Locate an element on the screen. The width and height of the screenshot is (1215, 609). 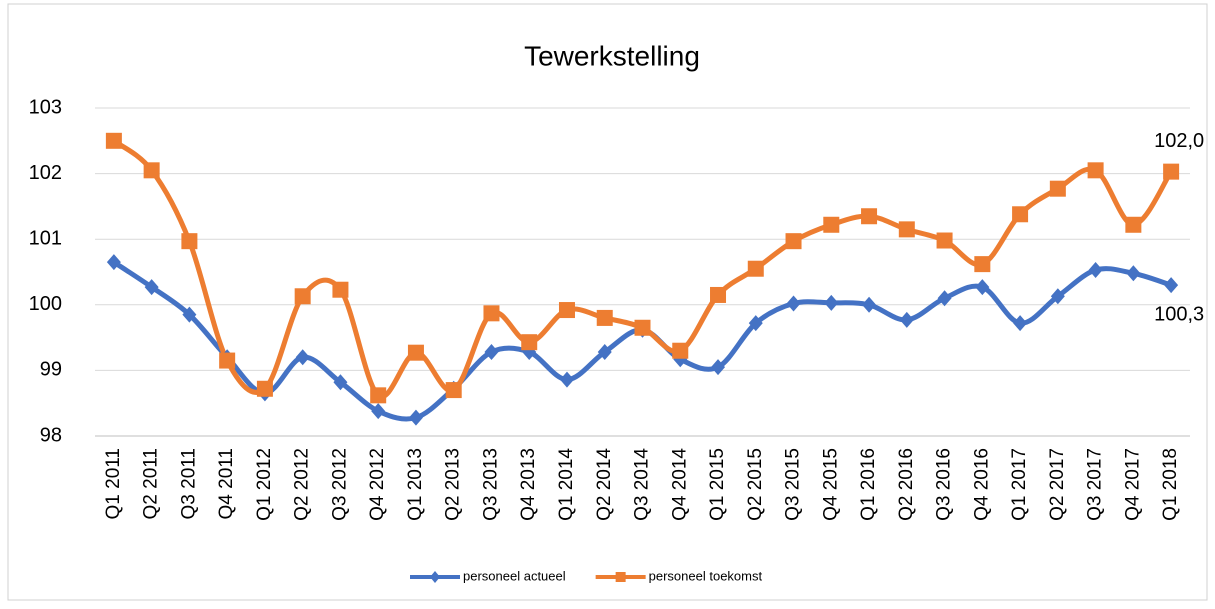
x-tick-label: Q1 2015 is located at coordinates (717, 484).